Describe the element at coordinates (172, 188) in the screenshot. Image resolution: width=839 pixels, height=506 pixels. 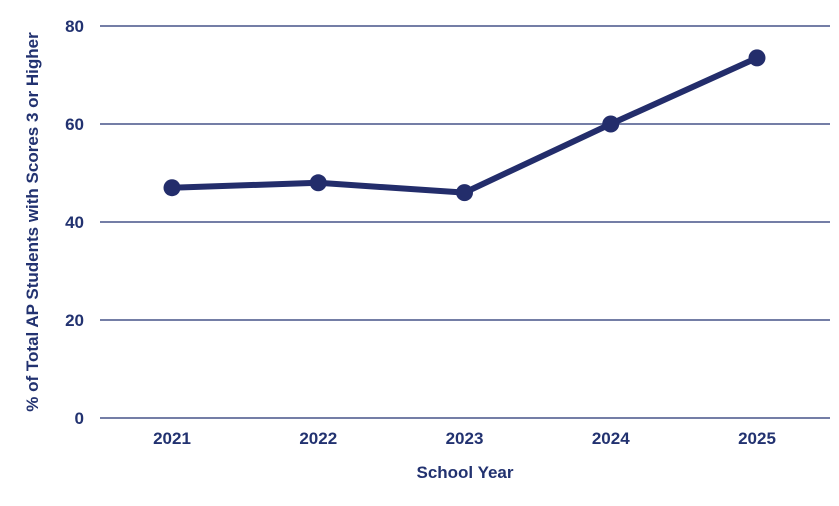
I see `data-point-2021` at that location.